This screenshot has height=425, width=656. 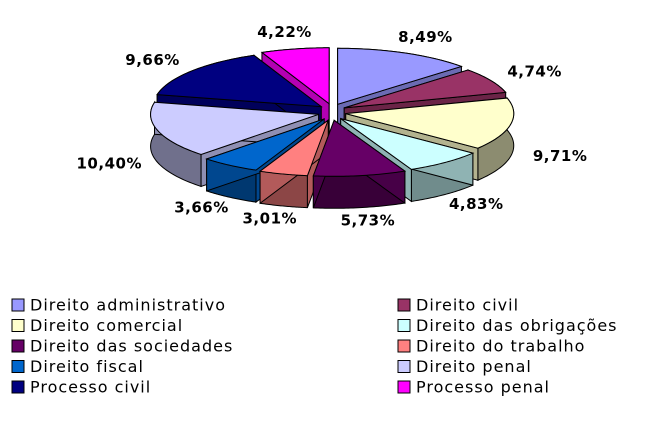 I want to click on data-label: 5,73%, so click(x=368, y=221).